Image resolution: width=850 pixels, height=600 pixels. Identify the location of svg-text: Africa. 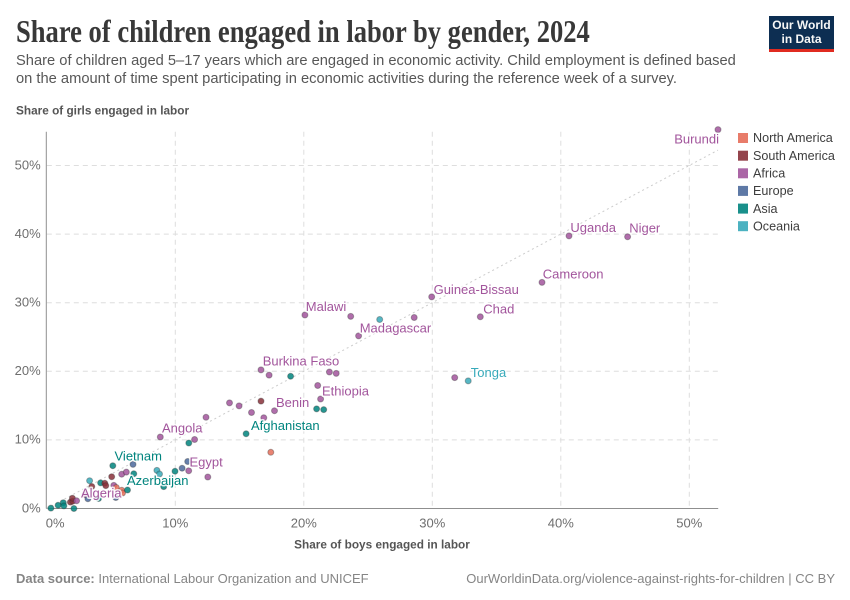
(769, 174).